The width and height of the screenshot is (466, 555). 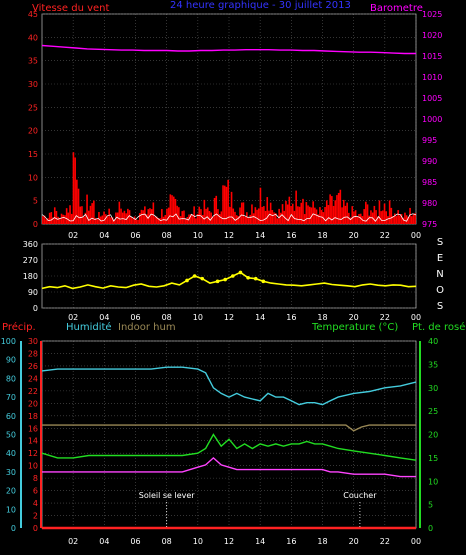 I want to click on temp-x-tick: 14, so click(x=260, y=541).